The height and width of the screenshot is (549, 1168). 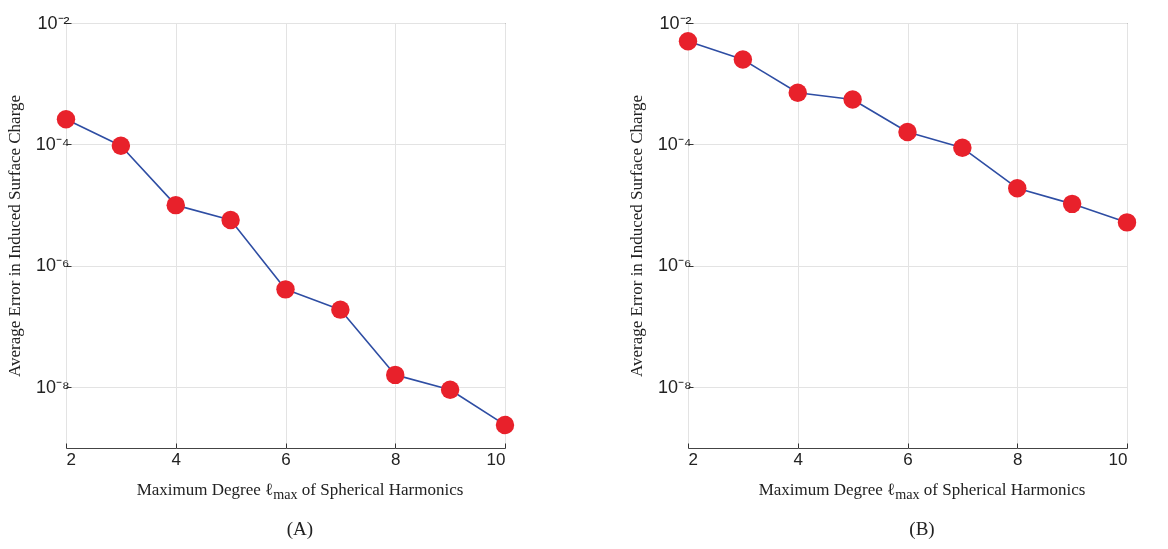 What do you see at coordinates (300, 529) in the screenshot?
I see `text: (A)` at bounding box center [300, 529].